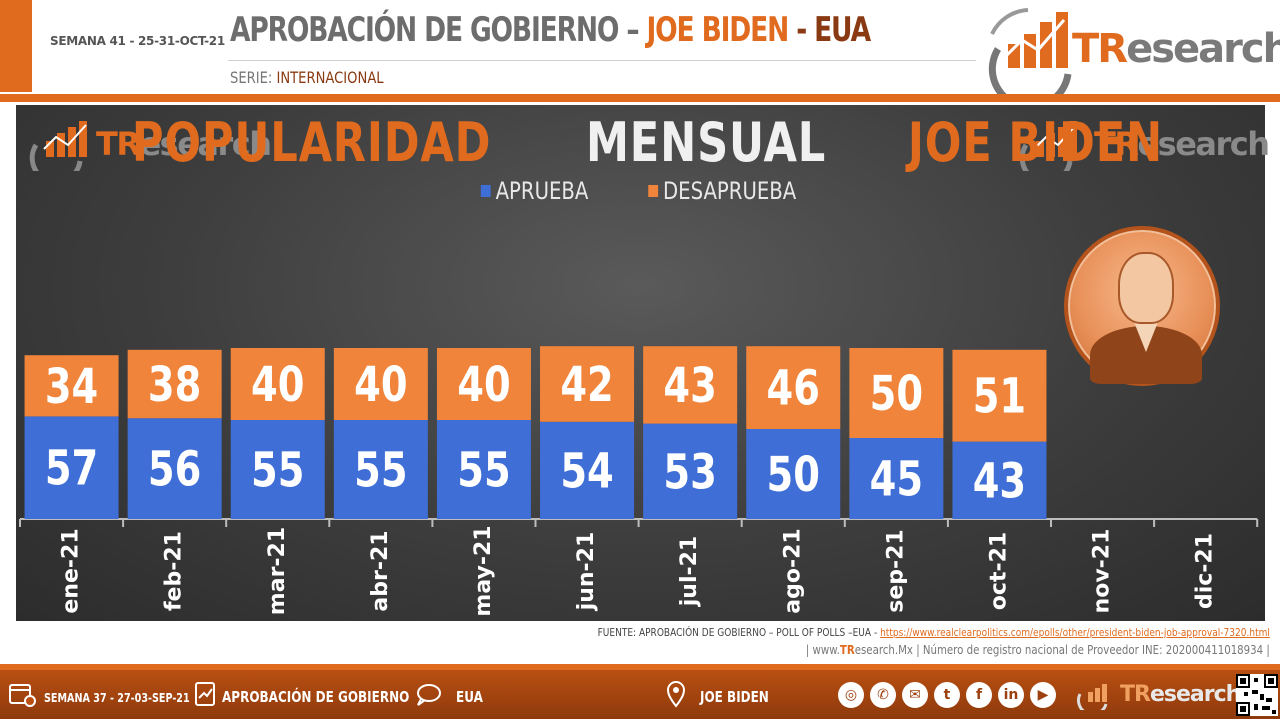  I want to click on location-pin-icon, so click(676, 694).